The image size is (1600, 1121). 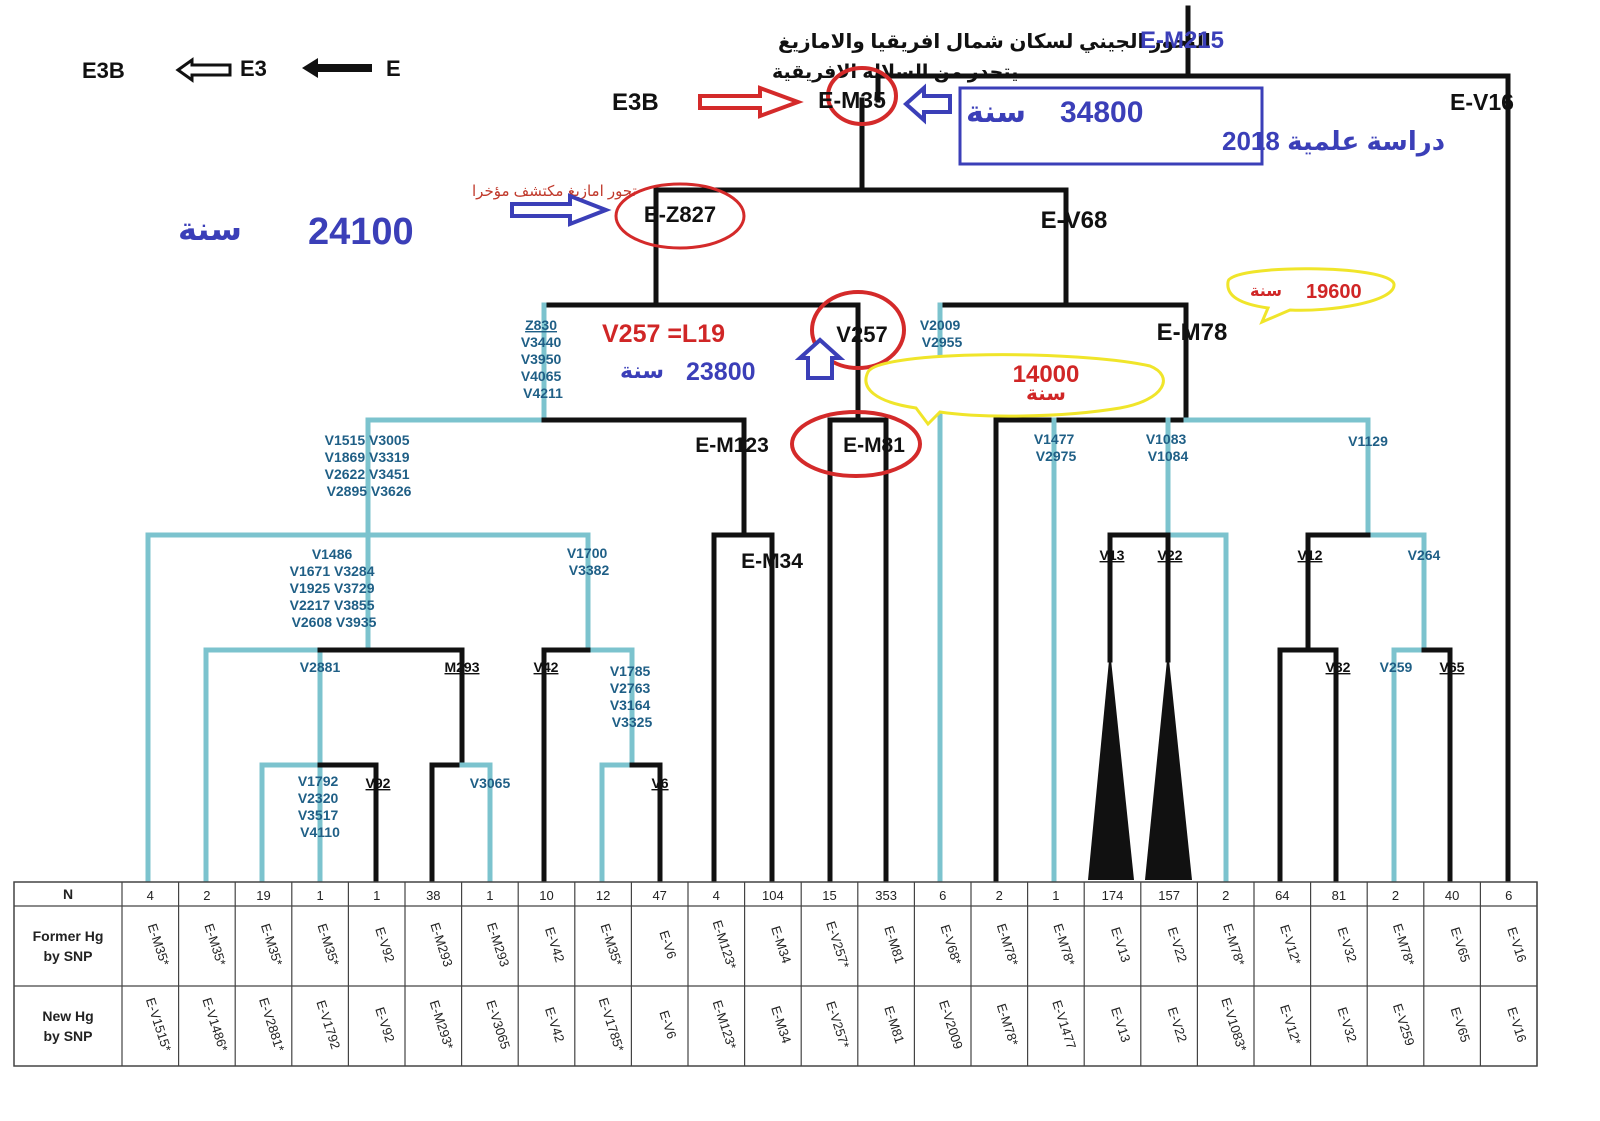 I want to click on table-row-label: New Hg by SNP, so click(x=67, y=1026).